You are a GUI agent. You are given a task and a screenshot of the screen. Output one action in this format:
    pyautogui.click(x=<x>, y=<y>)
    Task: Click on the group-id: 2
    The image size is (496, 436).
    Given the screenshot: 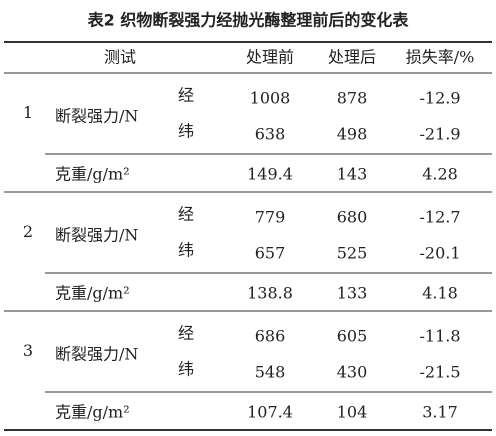 What is the action you would take?
    pyautogui.click(x=28, y=231)
    